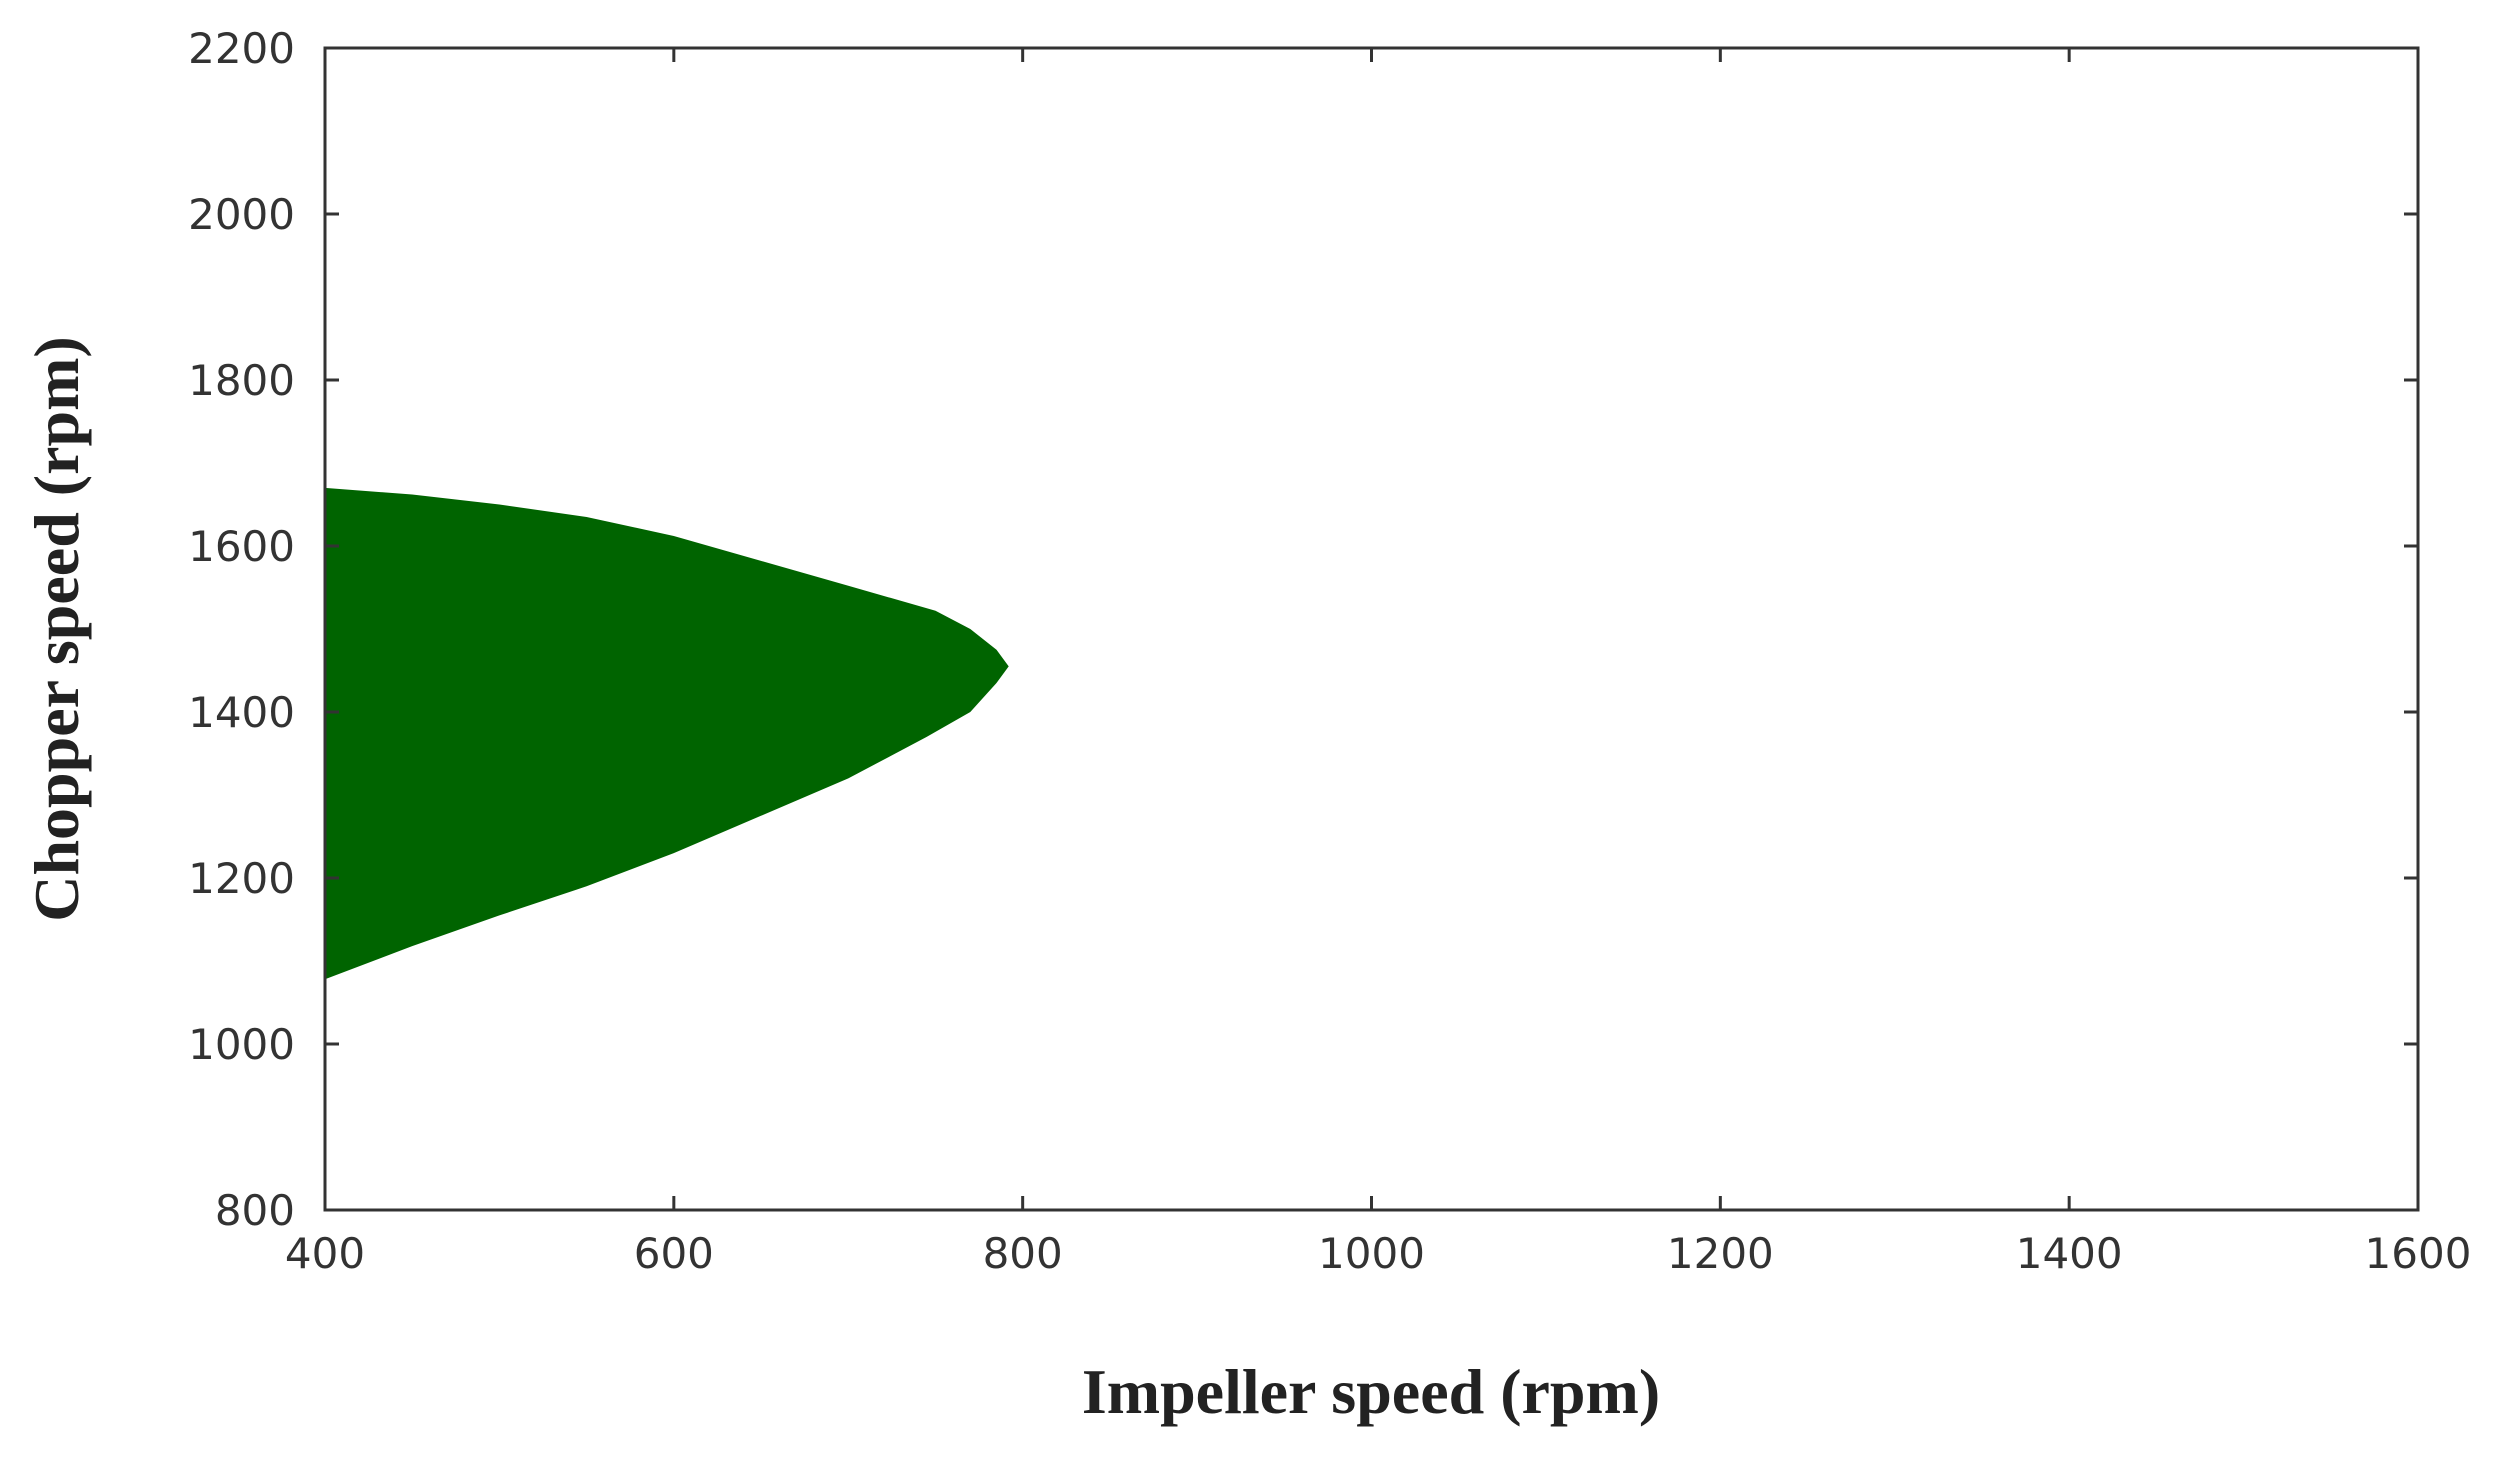  What do you see at coordinates (241, 712) in the screenshot?
I see `y-tick-label: 1400` at bounding box center [241, 712].